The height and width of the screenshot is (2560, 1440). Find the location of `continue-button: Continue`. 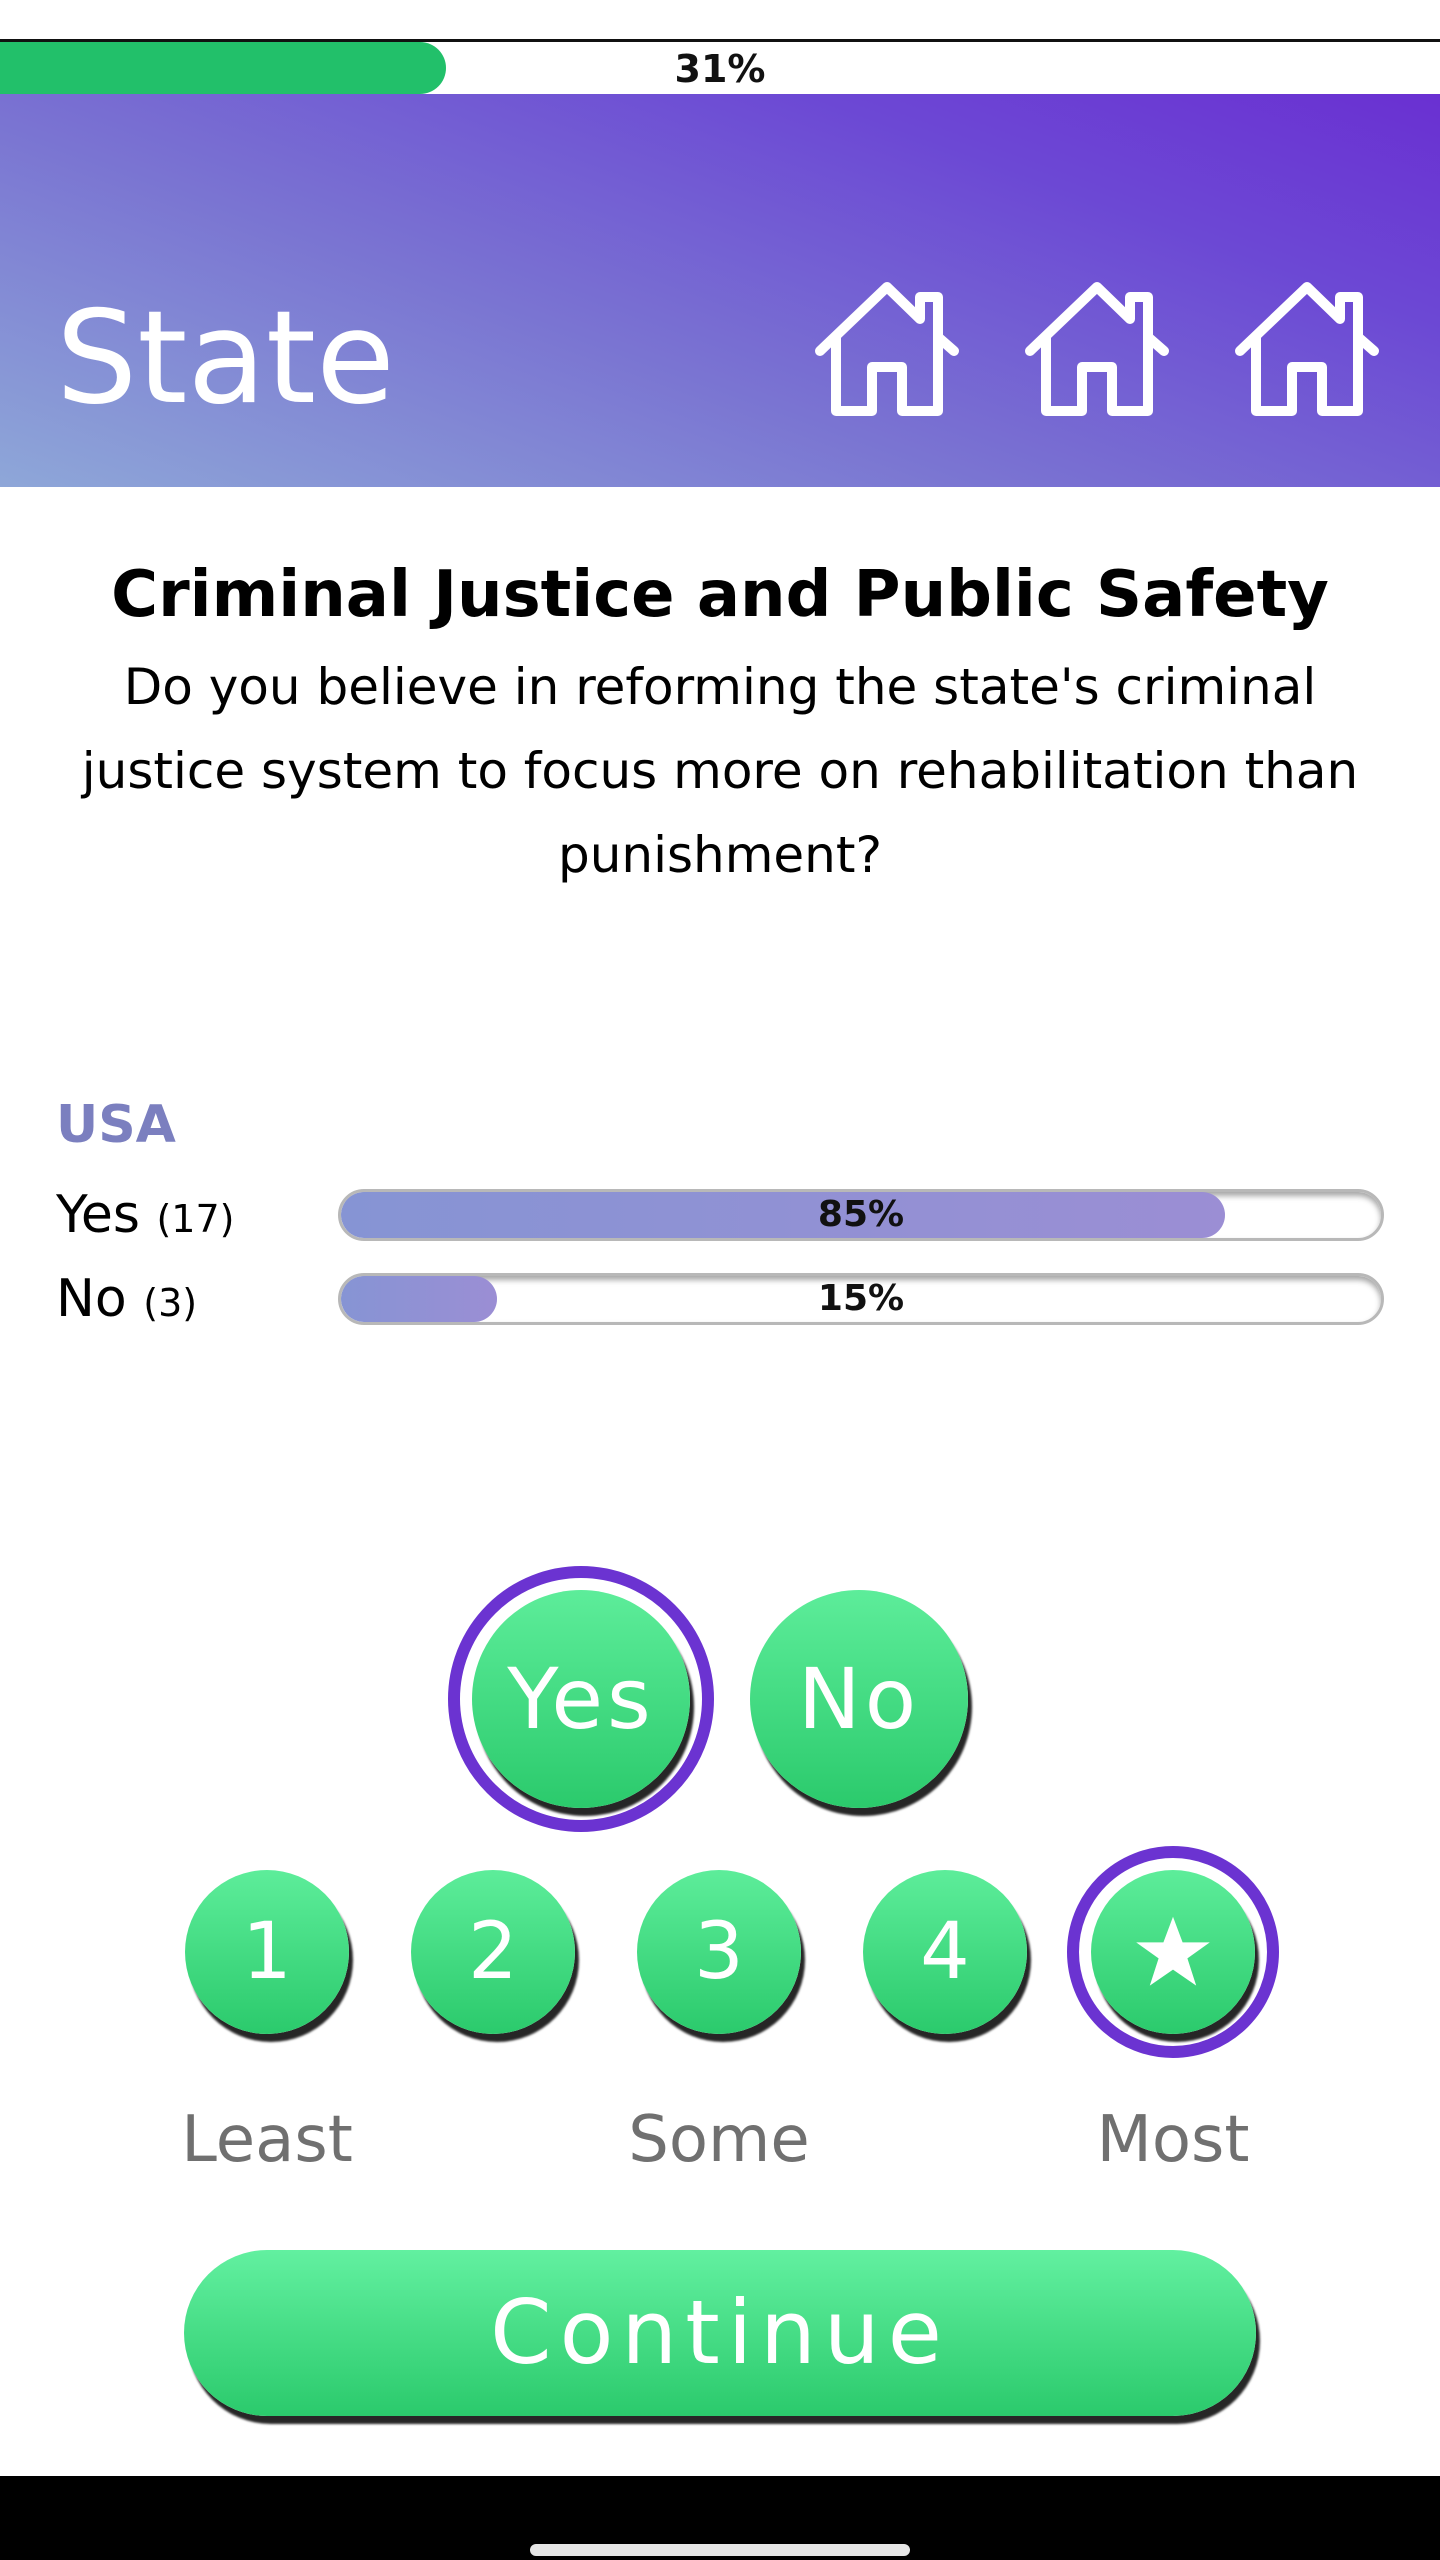

continue-button: Continue is located at coordinates (720, 2333).